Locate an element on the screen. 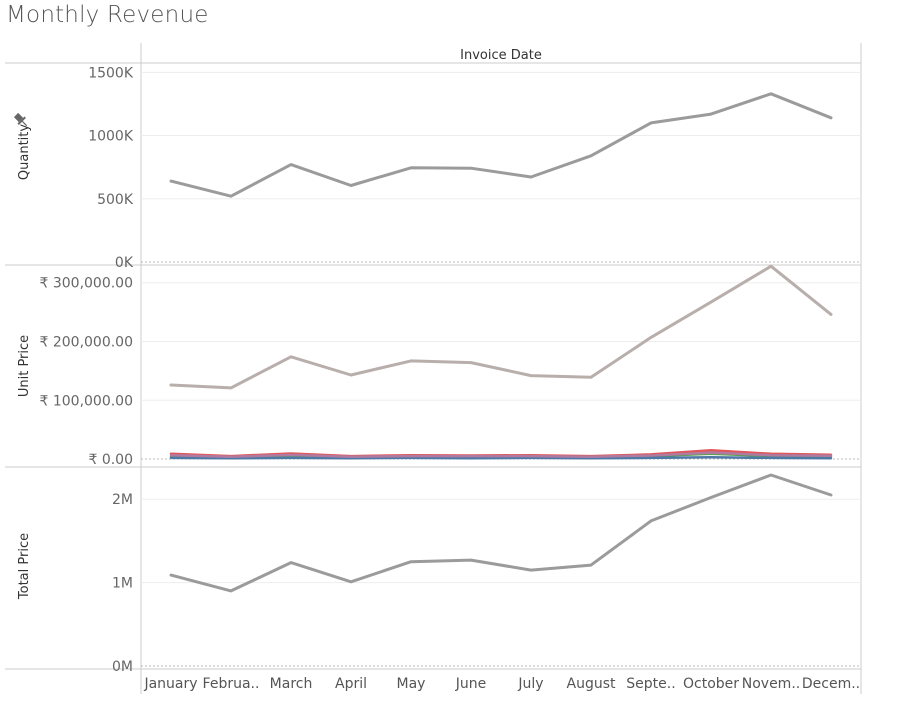 This screenshot has width=901, height=702. column-header: Invoice Date is located at coordinates (501, 55).